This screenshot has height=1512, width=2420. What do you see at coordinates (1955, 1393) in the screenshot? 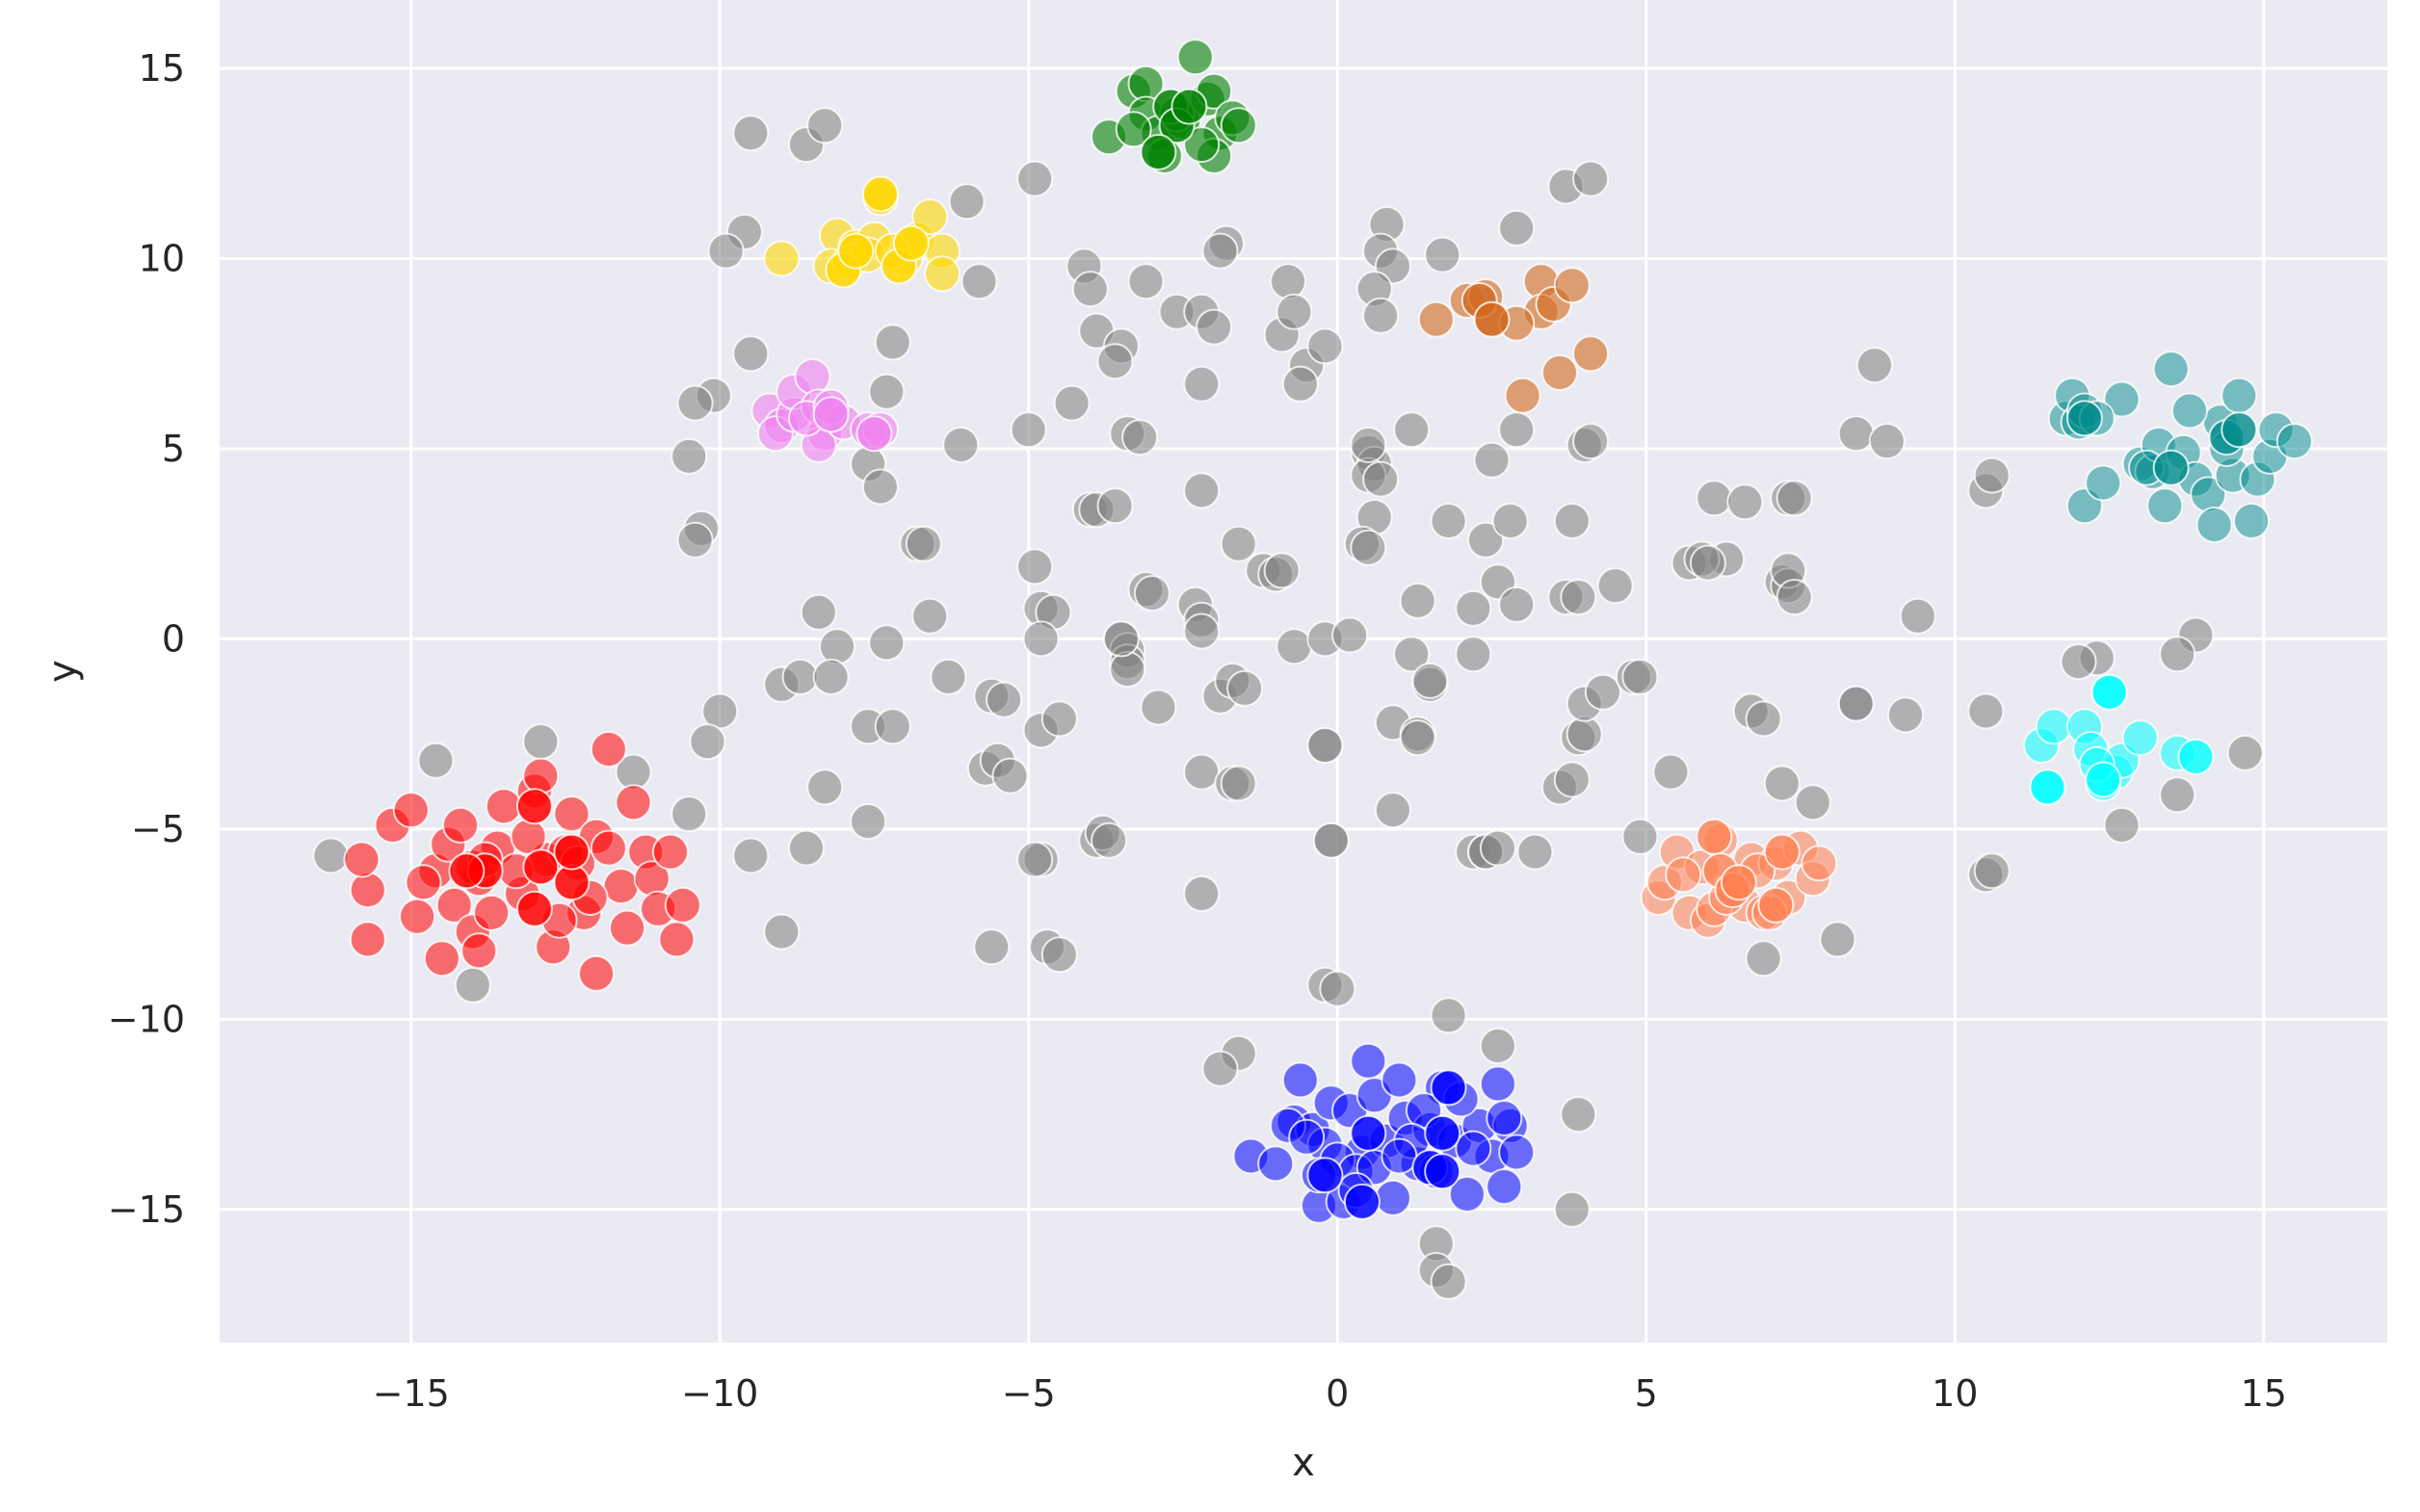
I see `x-tick-label: 10` at bounding box center [1955, 1393].